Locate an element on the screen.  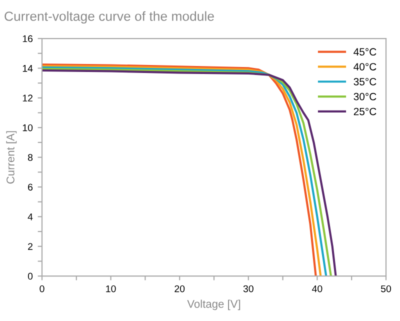
y-tick-label: 8 is located at coordinates (30, 157).